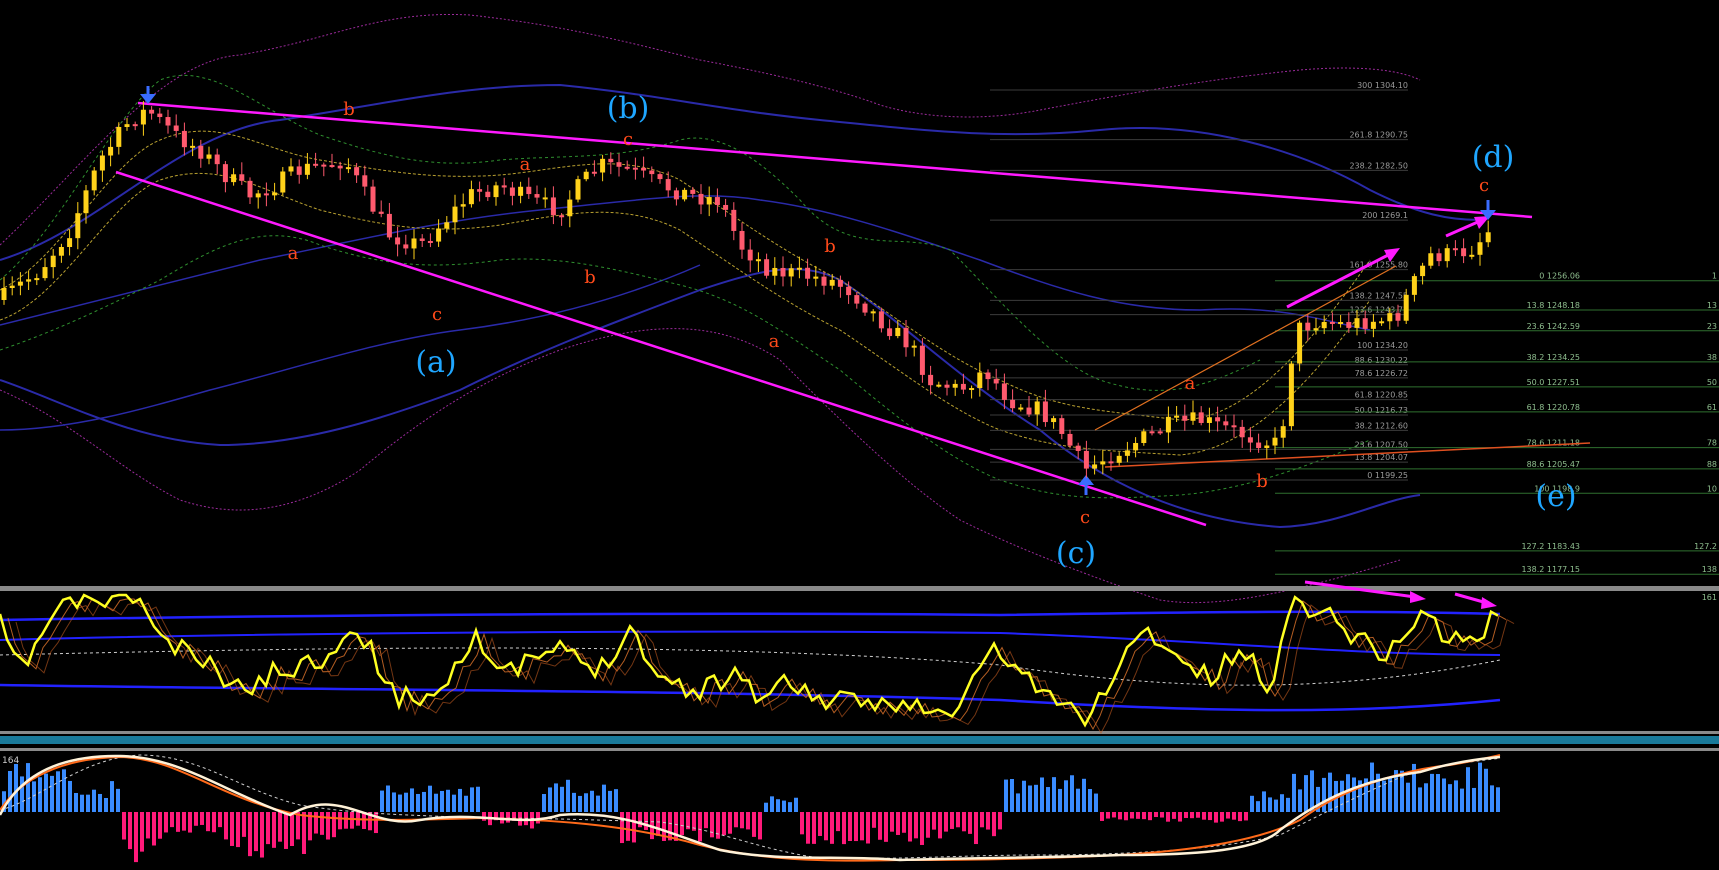  I want to click on wave-label-minor: b, so click(830, 246).